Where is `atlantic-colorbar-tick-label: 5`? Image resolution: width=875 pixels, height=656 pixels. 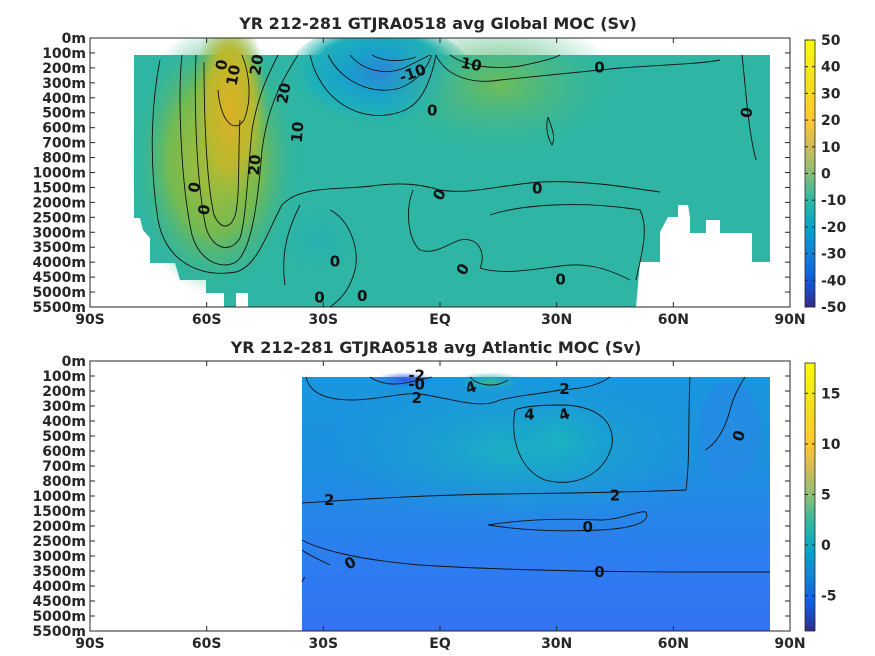 atlantic-colorbar-tick-label: 5 is located at coordinates (826, 495).